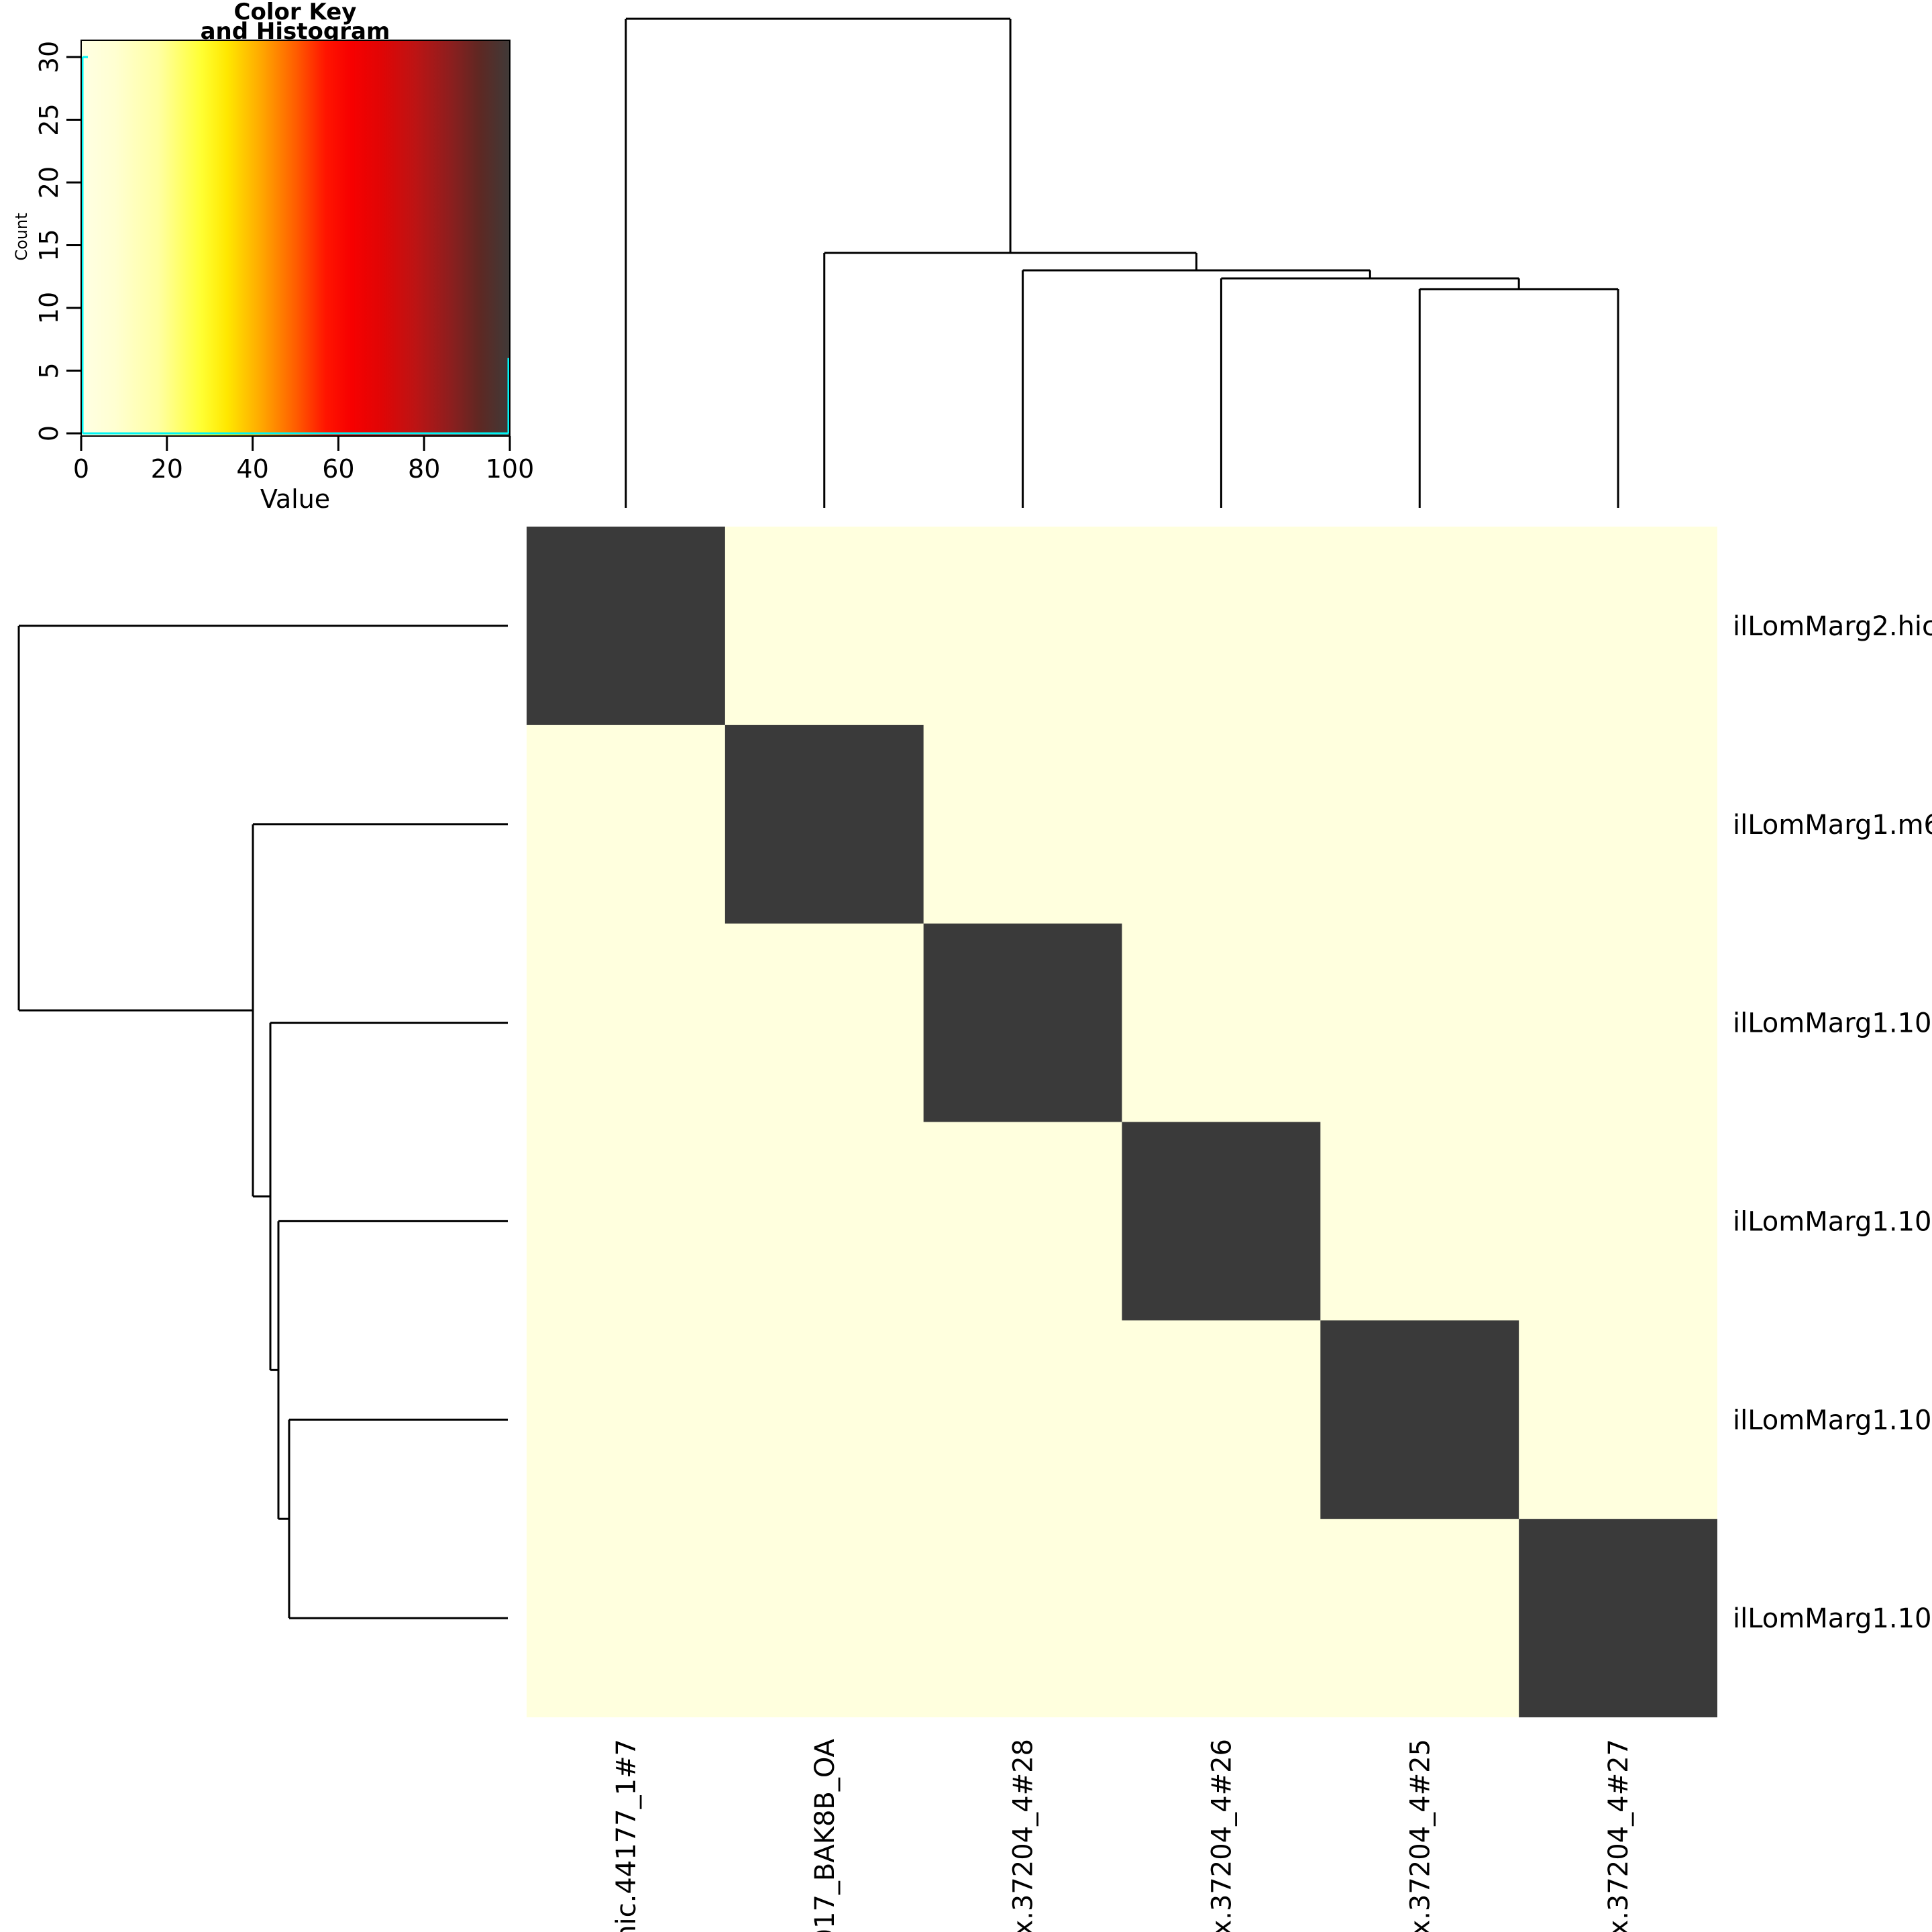 The height and width of the screenshot is (1932, 1932). What do you see at coordinates (49, 119) in the screenshot?
I see `y-tick-label: 25` at bounding box center [49, 119].